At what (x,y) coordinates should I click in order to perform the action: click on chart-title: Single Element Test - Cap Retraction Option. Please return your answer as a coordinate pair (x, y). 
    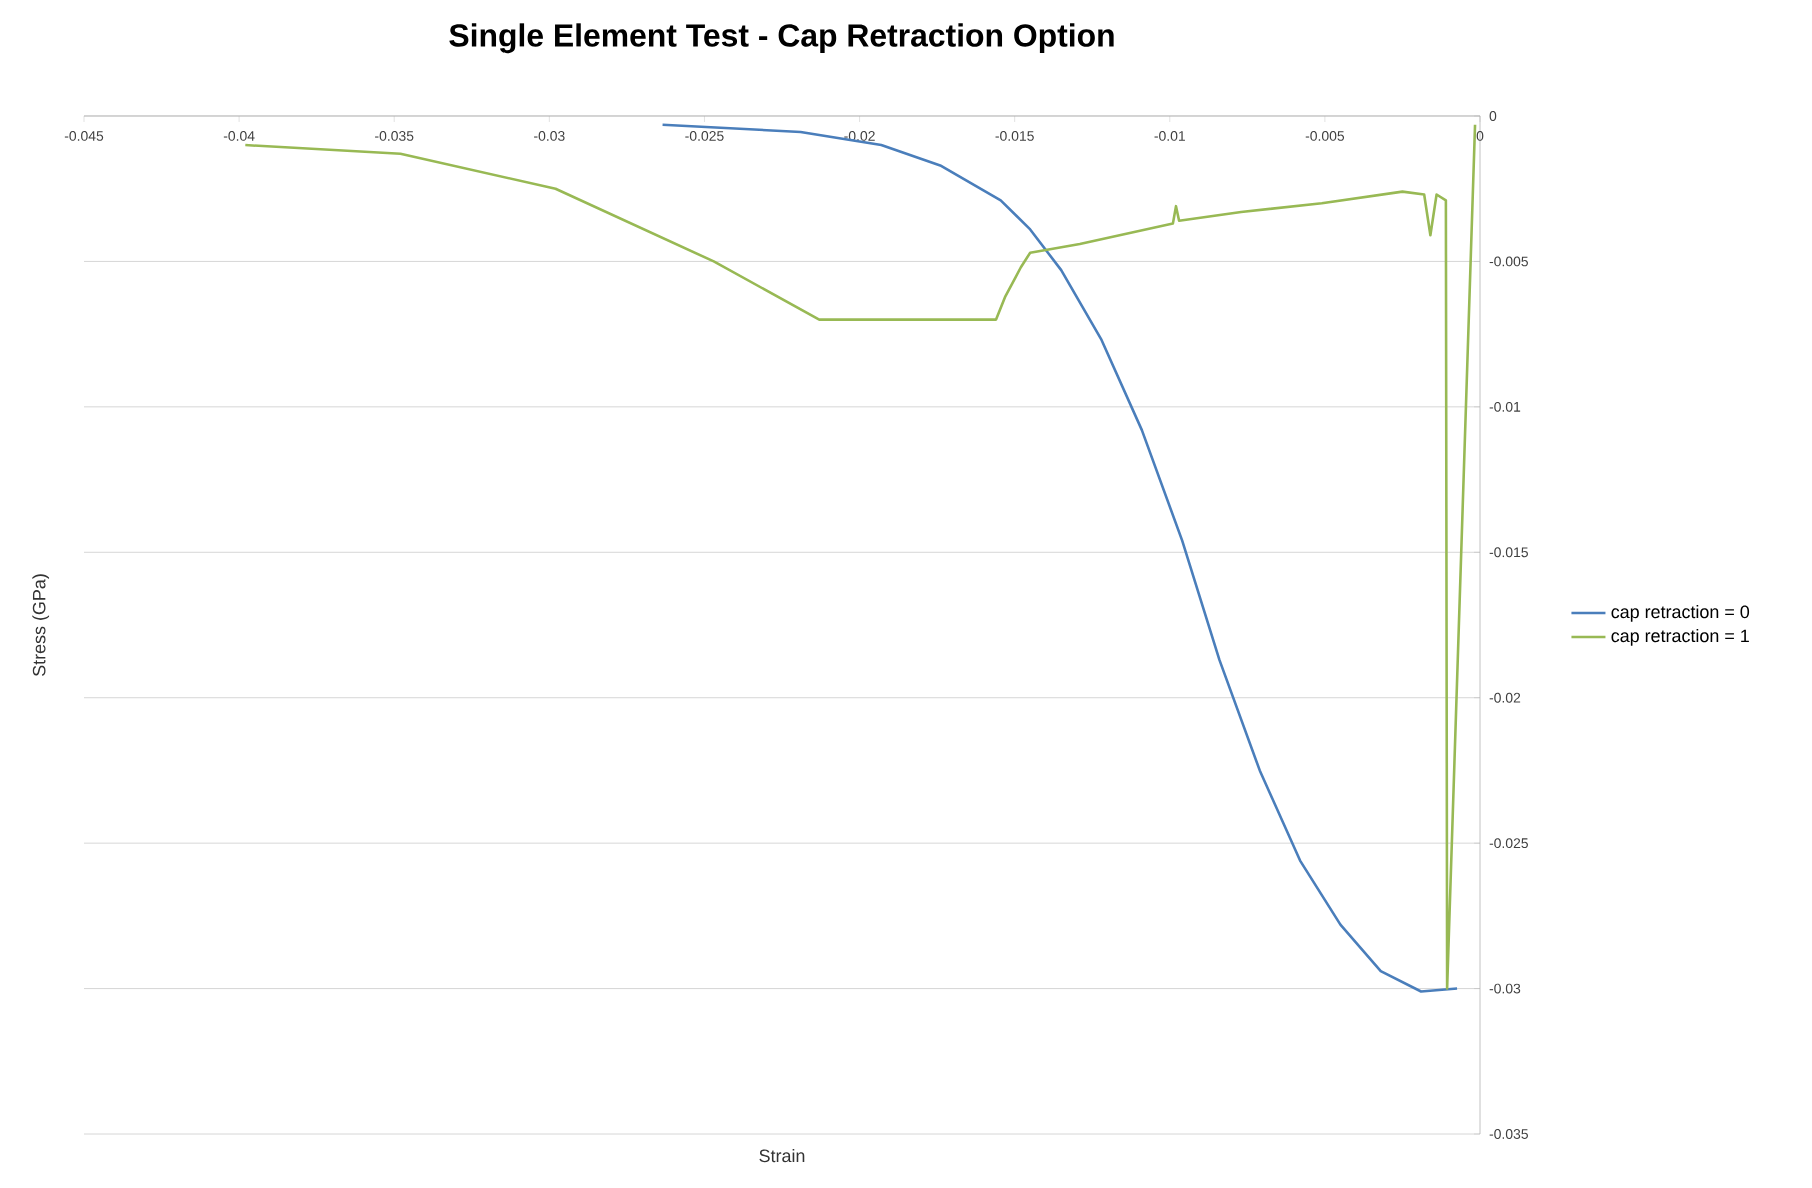
    Looking at the image, I should click on (781, 38).